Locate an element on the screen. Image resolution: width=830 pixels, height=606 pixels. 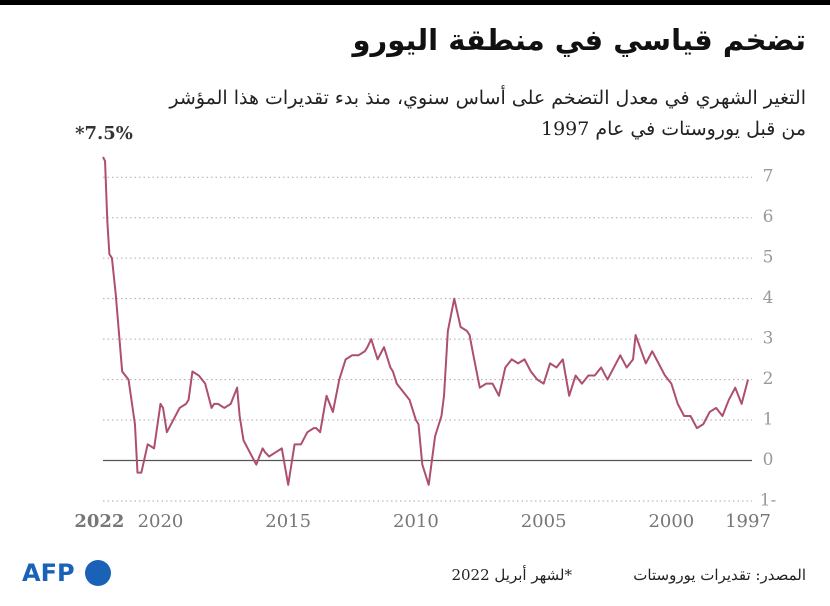
x-tick-label: 2000 is located at coordinates (671, 521).